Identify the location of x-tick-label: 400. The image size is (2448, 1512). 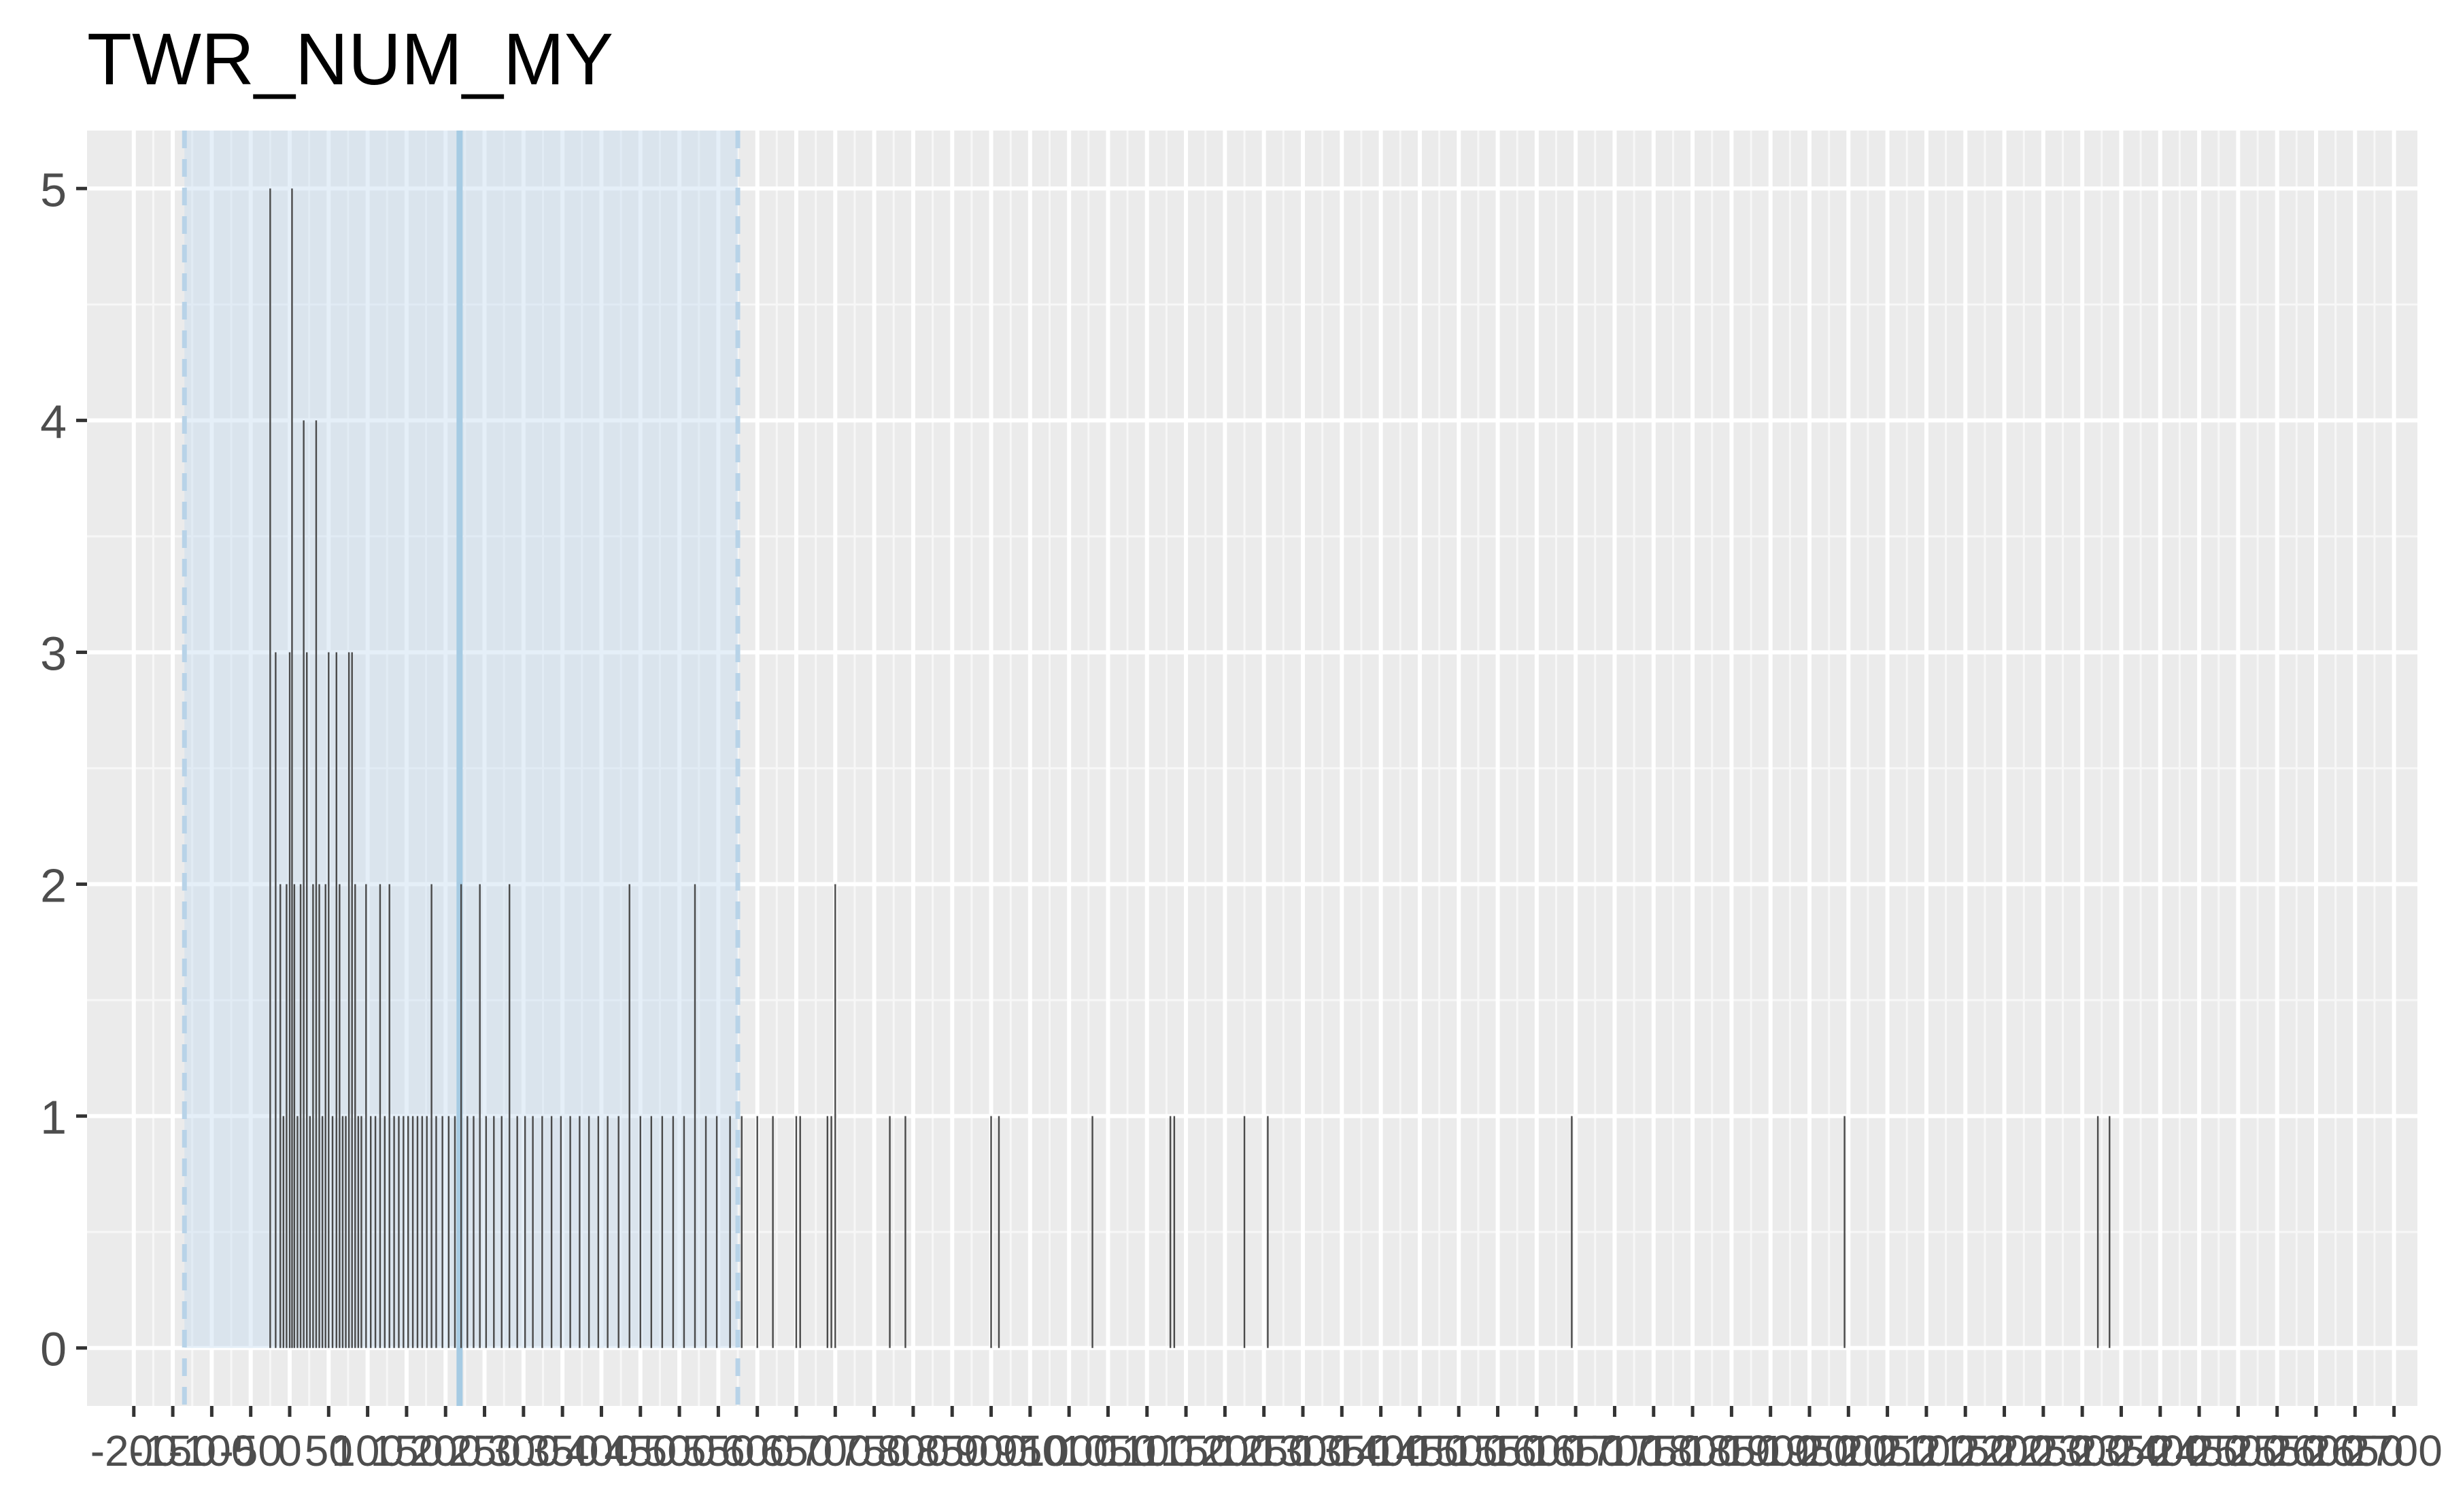
(602, 1450).